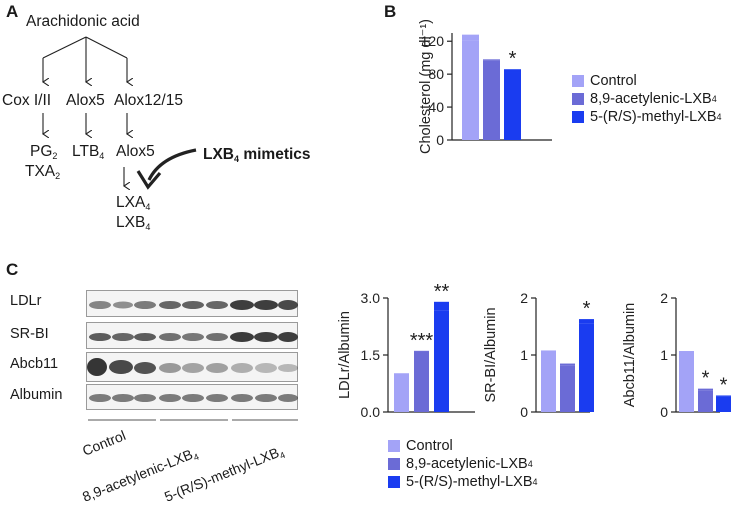 Image resolution: width=747 pixels, height=507 pixels. What do you see at coordinates (644, 99) in the screenshot?
I see `legend-item-acetylenic: 8,9-acetylenic-LXB 4` at bounding box center [644, 99].